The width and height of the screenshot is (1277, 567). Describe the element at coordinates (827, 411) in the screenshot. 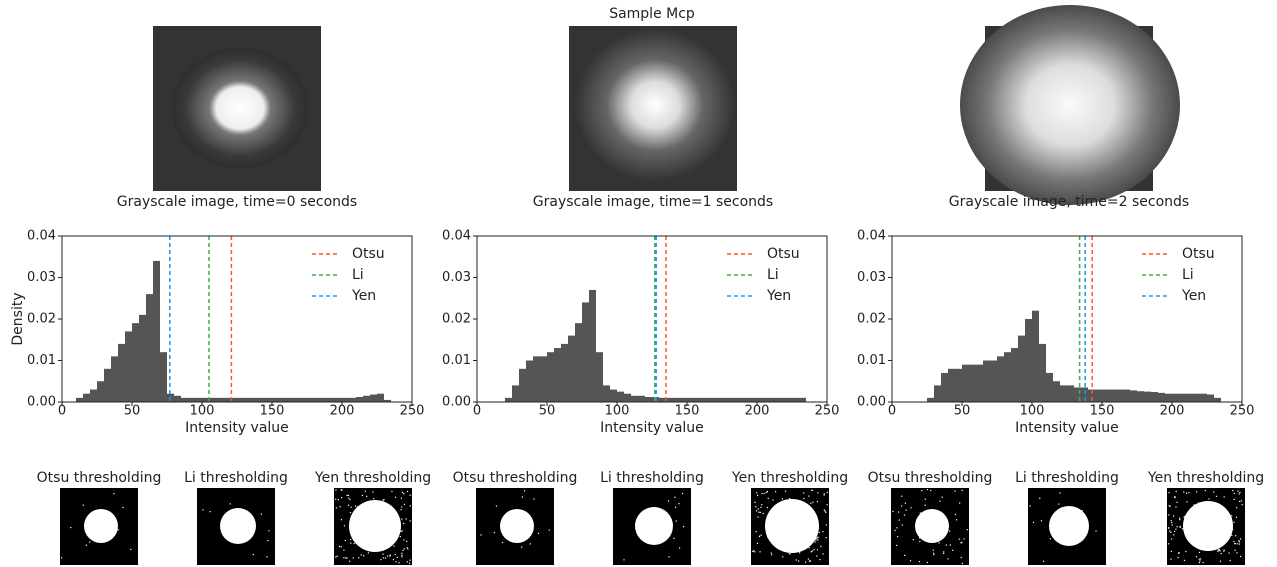

I see `x-tick-label: 250` at that location.